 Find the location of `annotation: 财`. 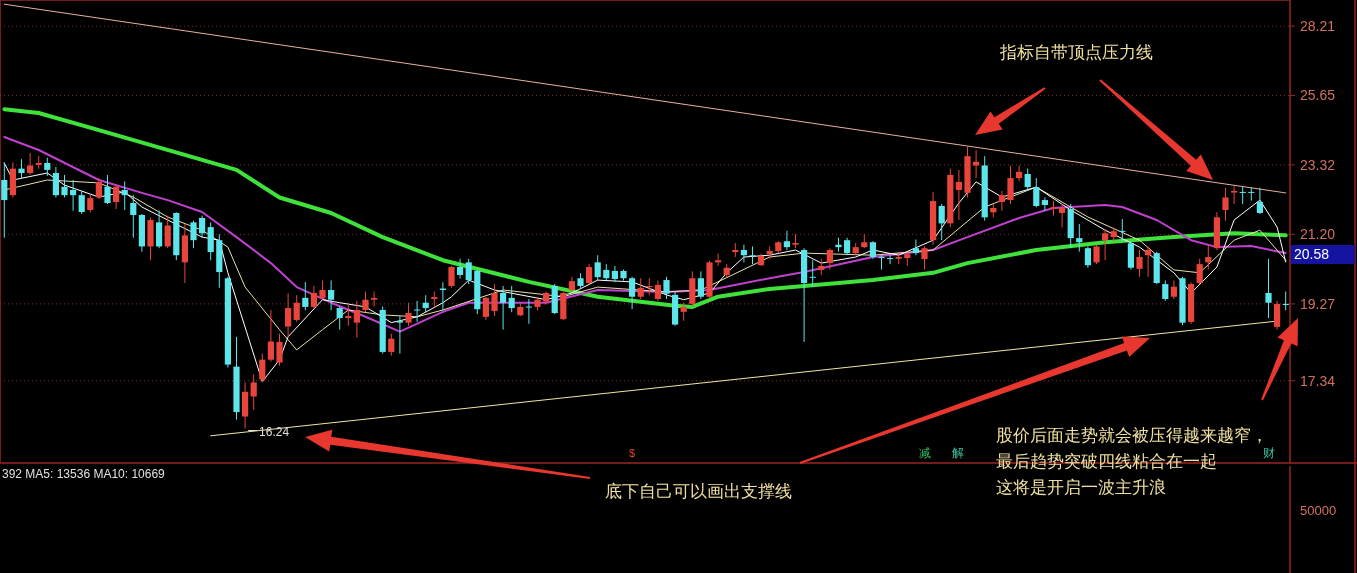

annotation: 财 is located at coordinates (1269, 453).